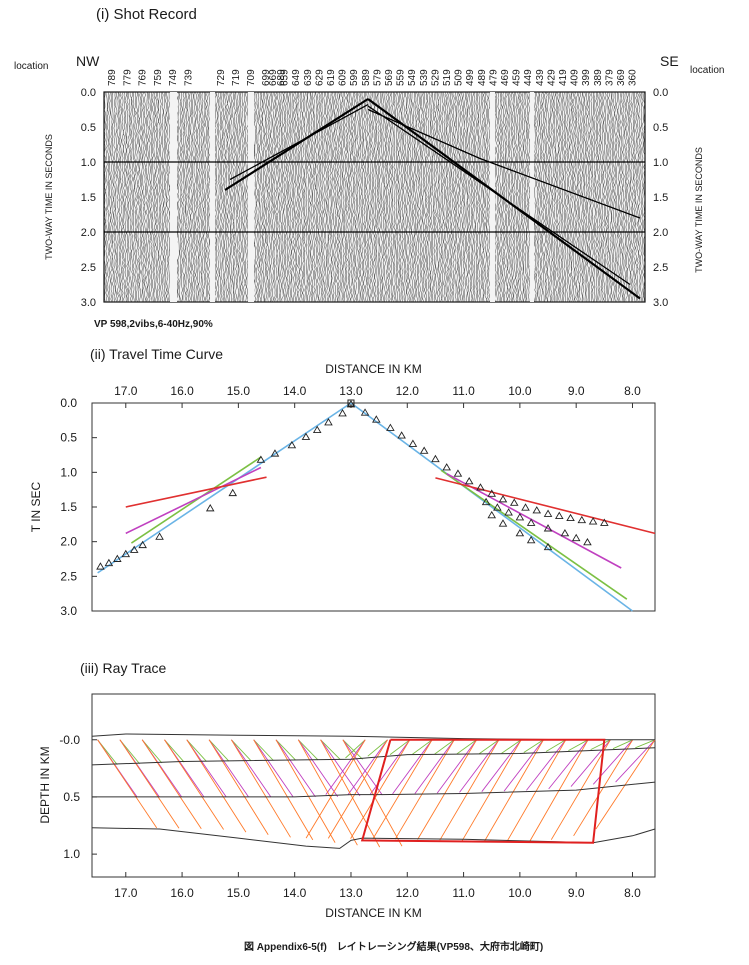 Image resolution: width=749 pixels, height=965 pixels. Describe the element at coordinates (632, 893) in the screenshot. I see `ray-trace-x-tick-label: 8.0` at that location.